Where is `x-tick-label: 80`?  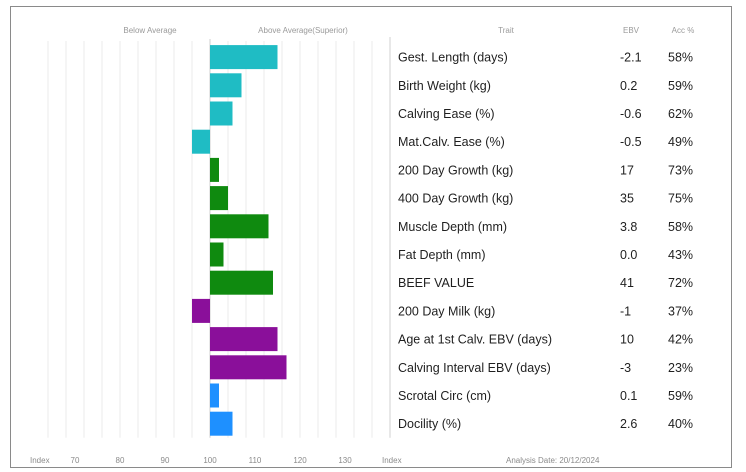
x-tick-label: 80 is located at coordinates (120, 460).